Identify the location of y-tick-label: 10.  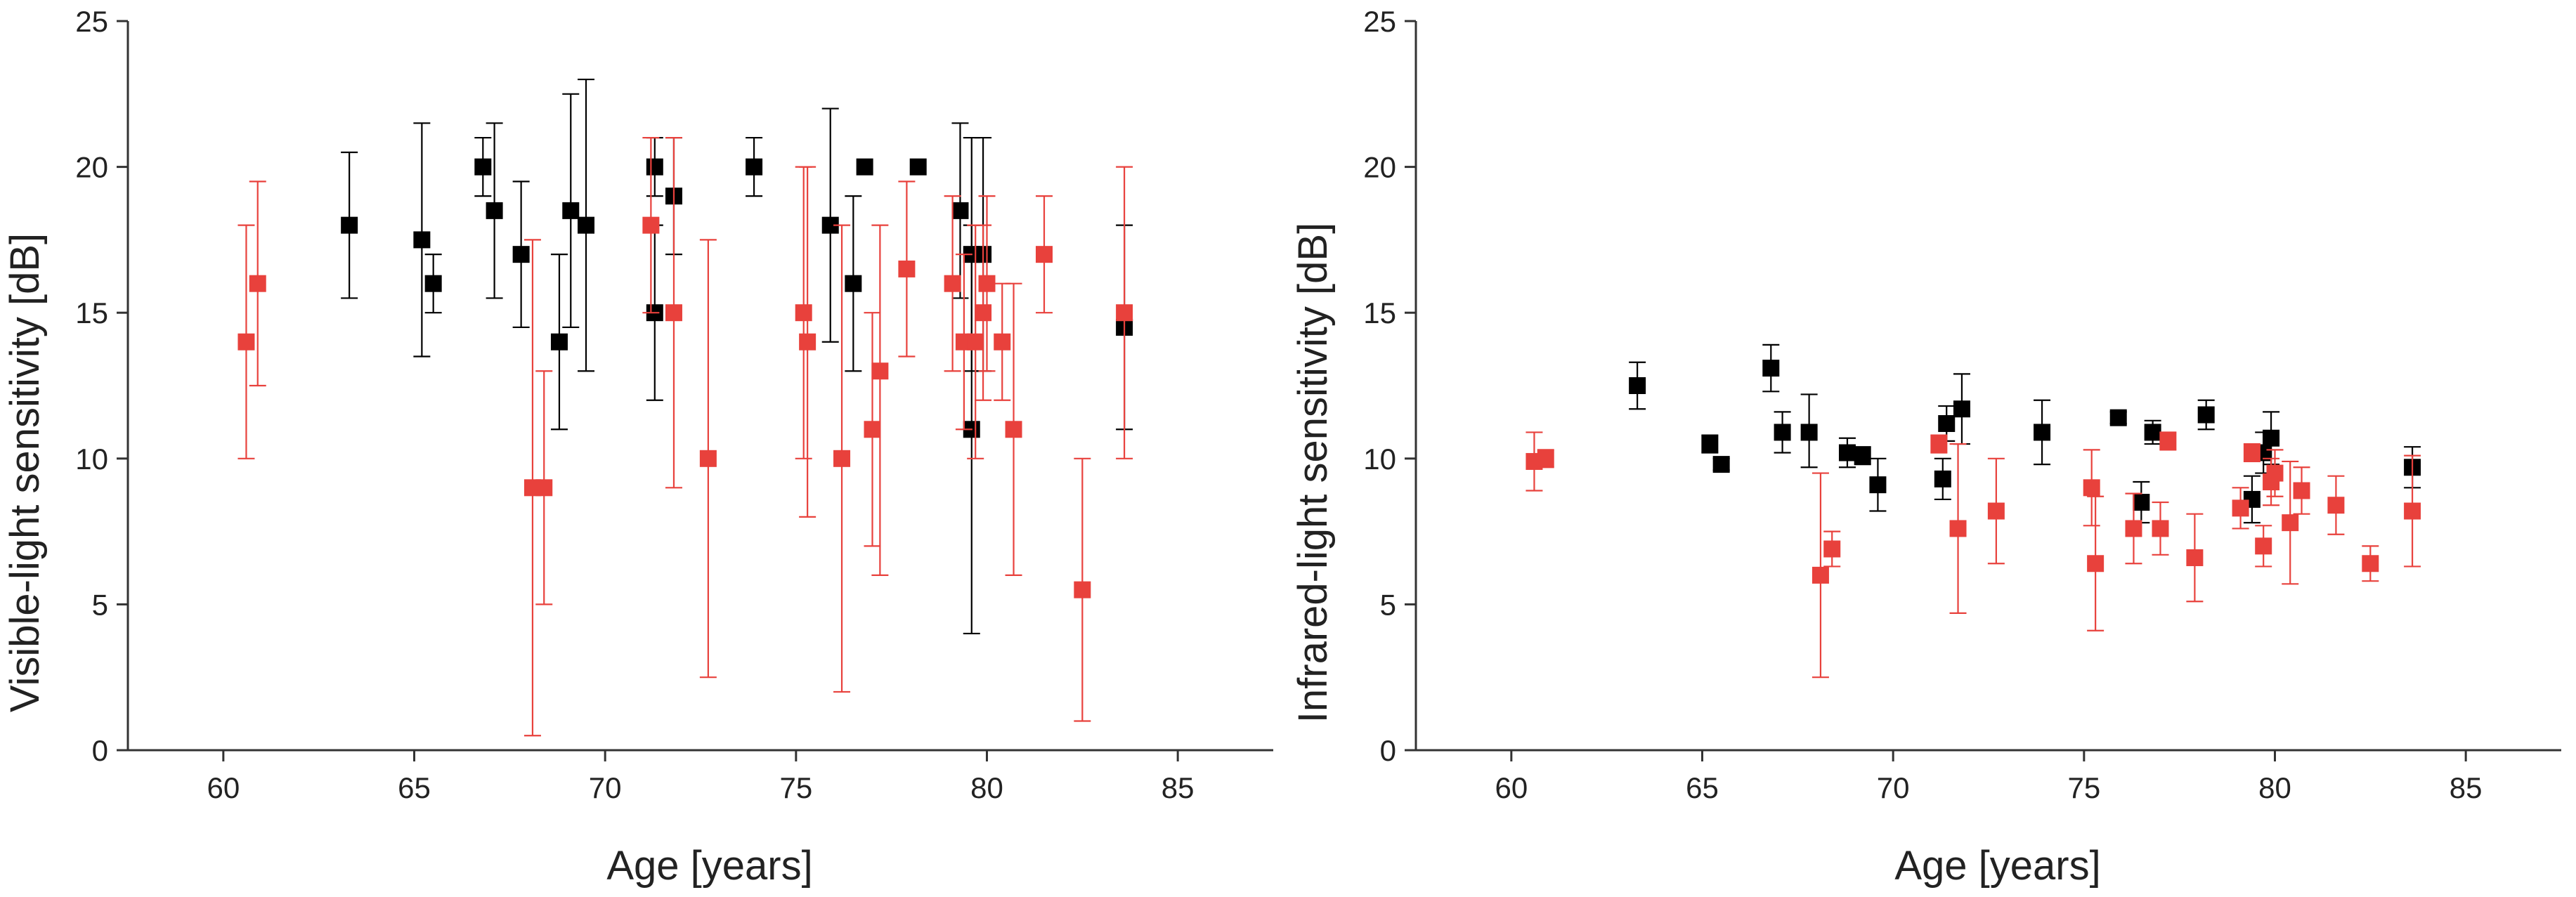
(1379, 459).